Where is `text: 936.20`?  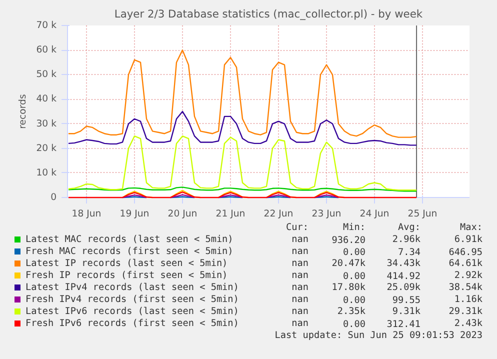
text: 936.20 is located at coordinates (349, 240).